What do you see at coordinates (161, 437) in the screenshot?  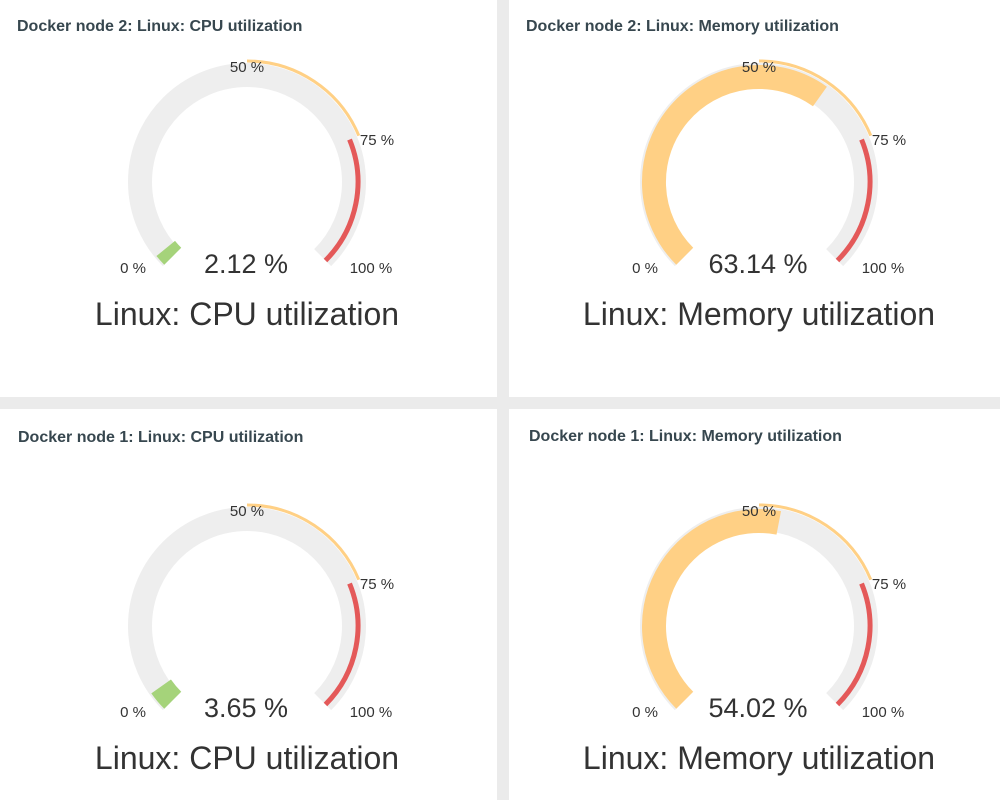 I see `widget-title: Docker node 1: Linux: CPU utilization` at bounding box center [161, 437].